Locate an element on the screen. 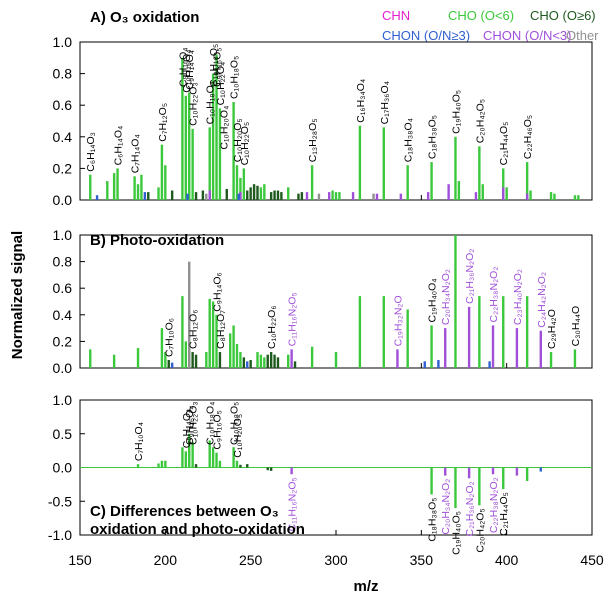  peak-formula-label: C₁₃H₂₈O₅ is located at coordinates (313, 140).